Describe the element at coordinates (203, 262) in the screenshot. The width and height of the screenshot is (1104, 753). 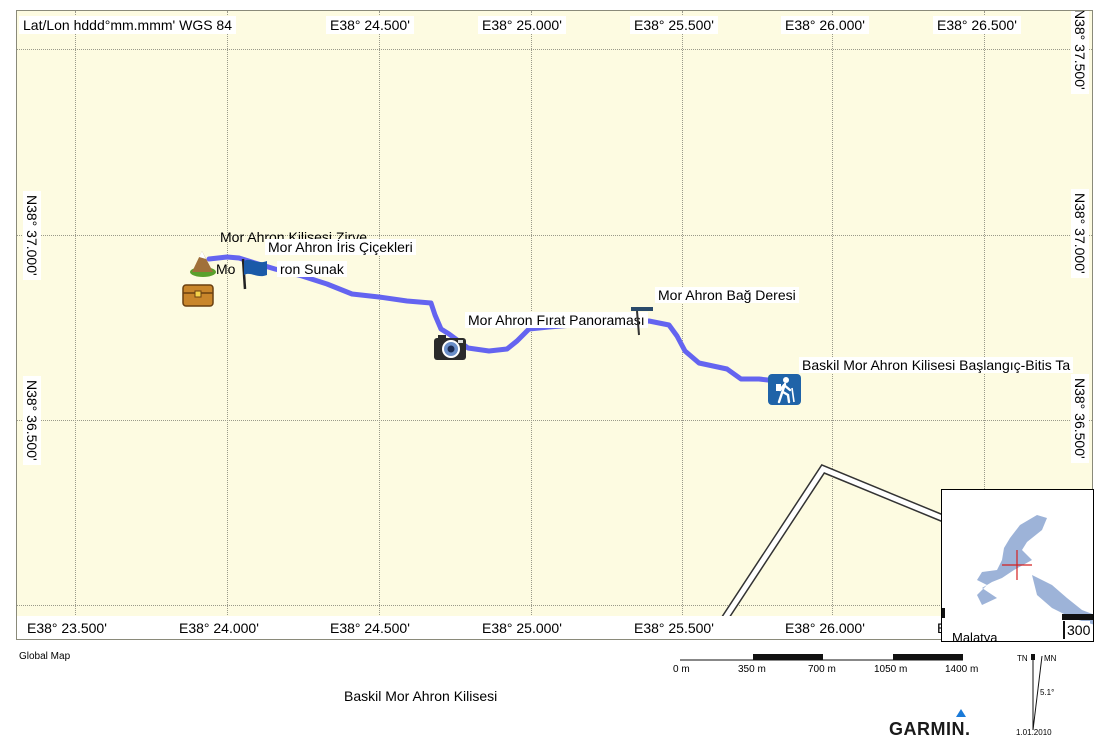
I see `summit-icon` at that location.